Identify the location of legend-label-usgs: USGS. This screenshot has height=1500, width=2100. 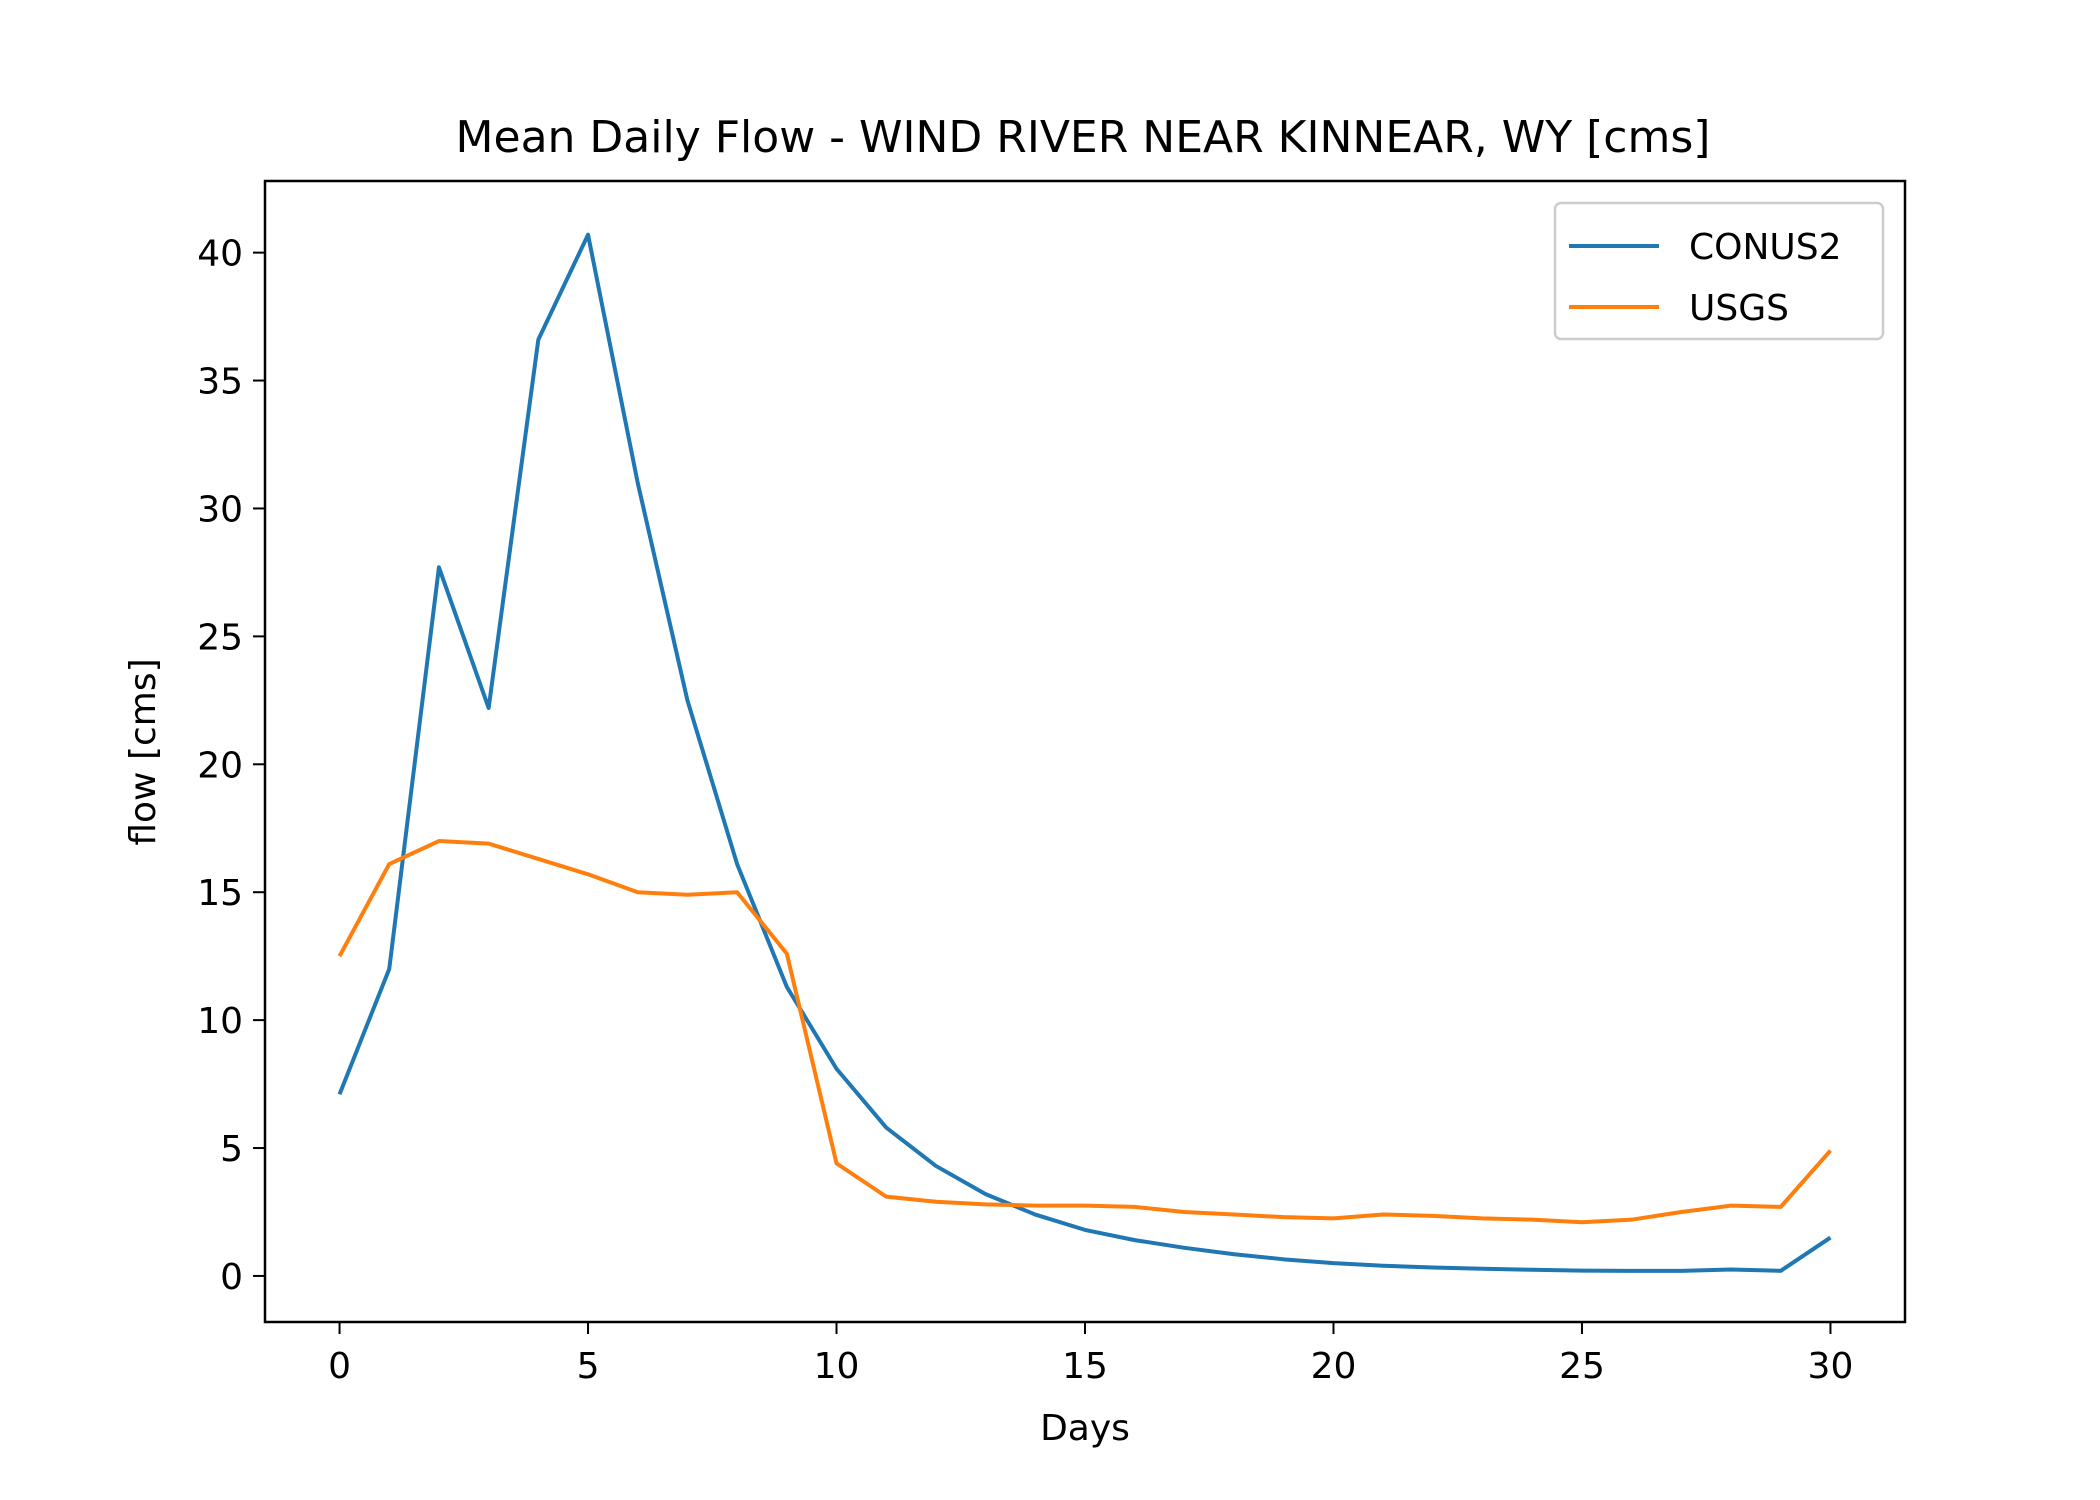
(1739, 308).